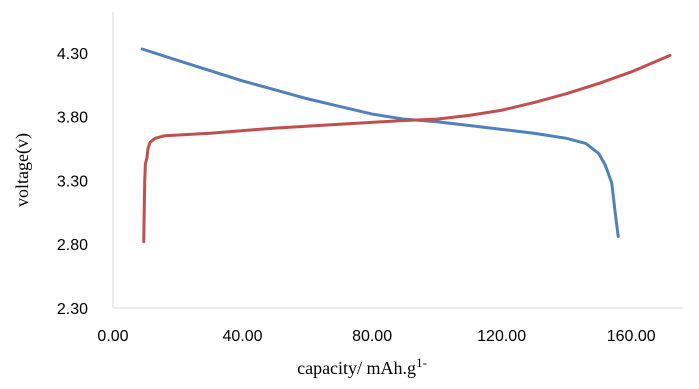 The width and height of the screenshot is (699, 389). I want to click on x-axis-title-main: capacity/ mAh.g, so click(356, 368).